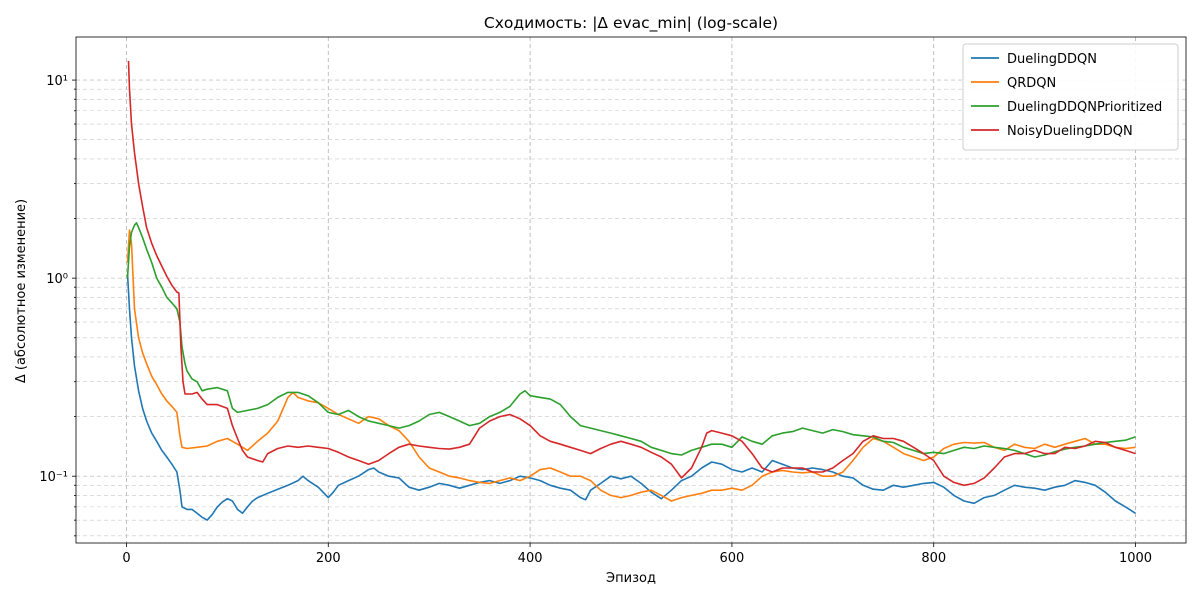 The height and width of the screenshot is (600, 1200). What do you see at coordinates (631, 578) in the screenshot?
I see `x-axis-label: Эпизод` at bounding box center [631, 578].